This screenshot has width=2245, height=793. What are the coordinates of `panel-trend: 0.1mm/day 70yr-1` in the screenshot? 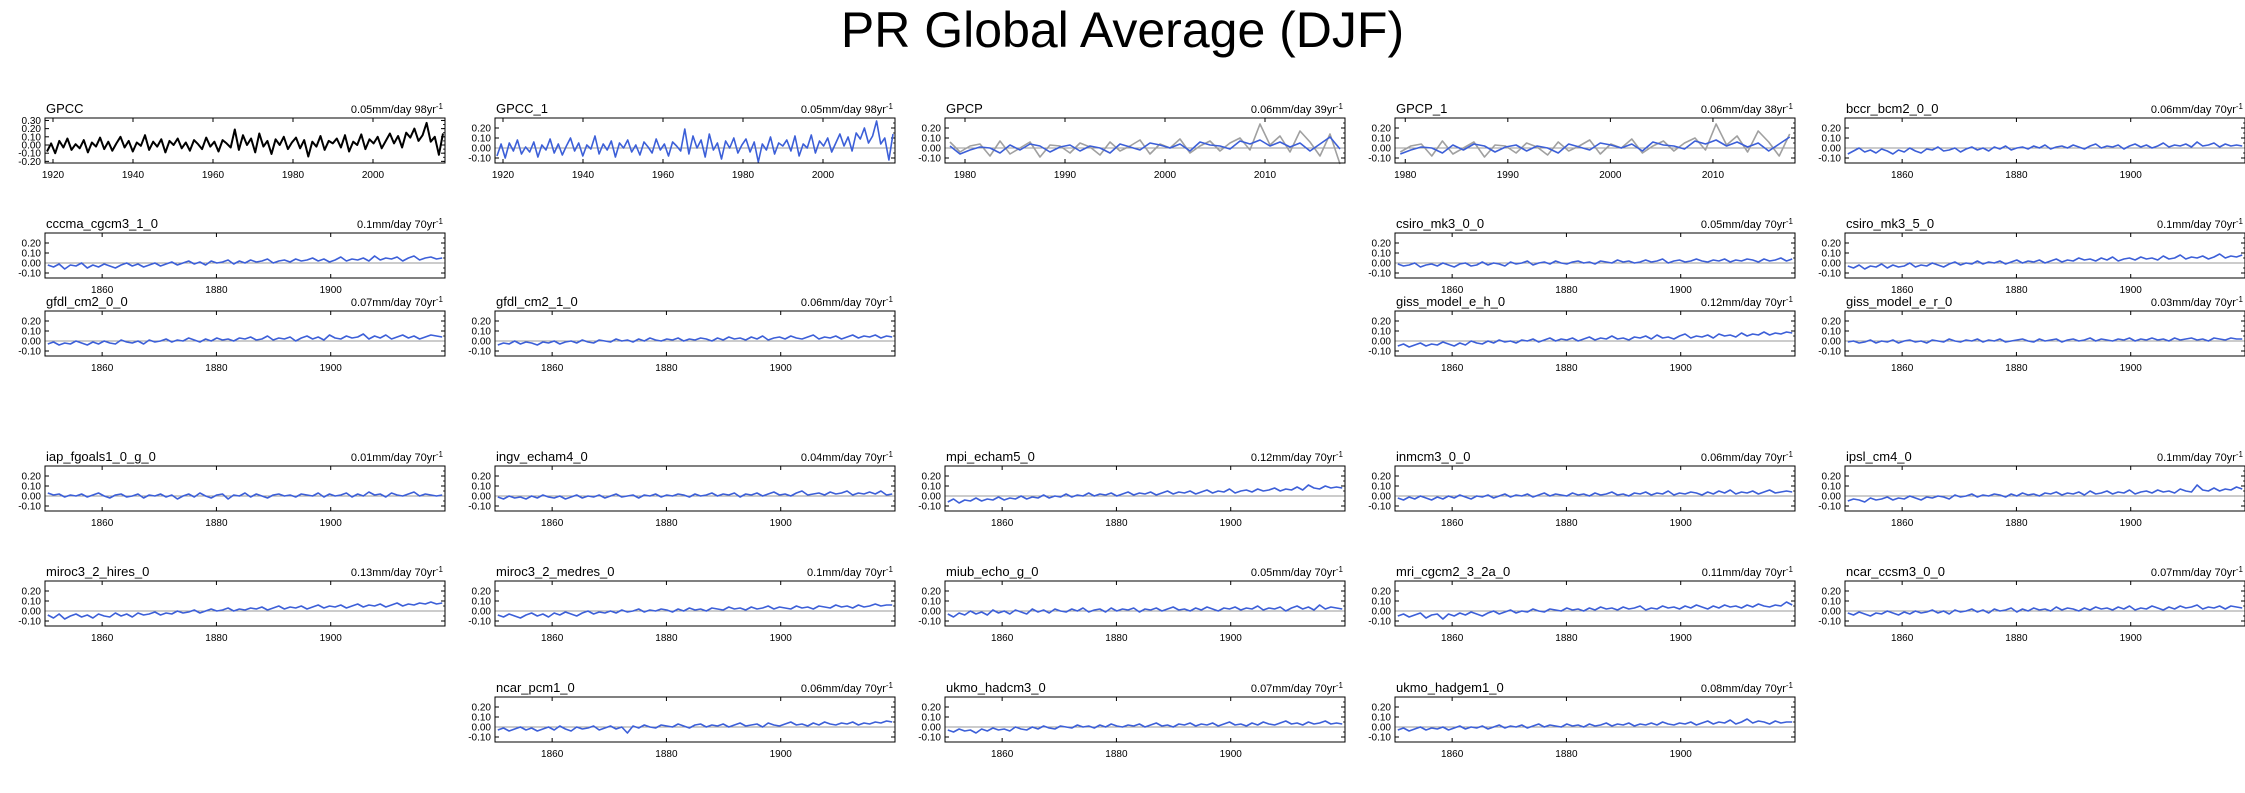 It's located at (400, 224).